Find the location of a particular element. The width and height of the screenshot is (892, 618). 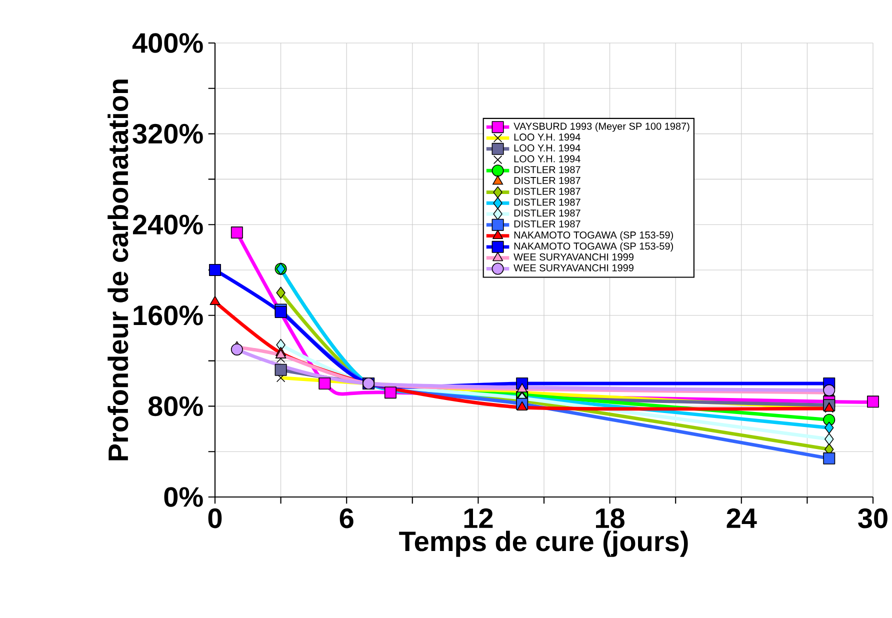

x-tick-label: 0 is located at coordinates (215, 518).